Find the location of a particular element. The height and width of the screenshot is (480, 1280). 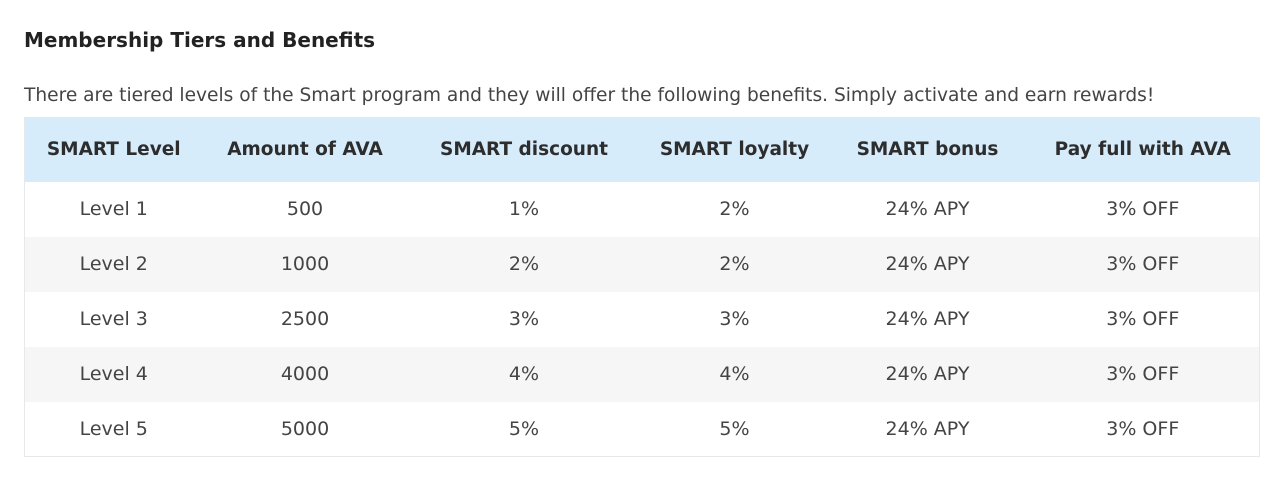

table-row: Level 1 500 1% 2% 24% APY 3% OFF is located at coordinates (642, 209).